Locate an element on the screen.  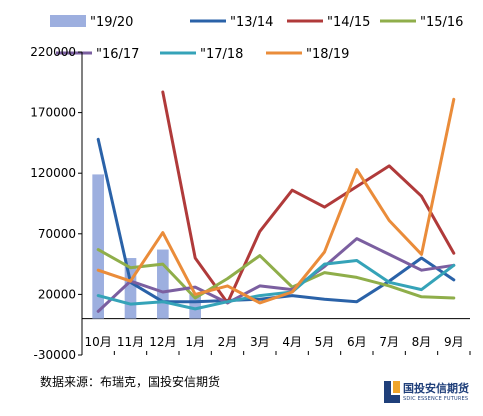
y-tick-label: 70000 is located at coordinates (57, 234).